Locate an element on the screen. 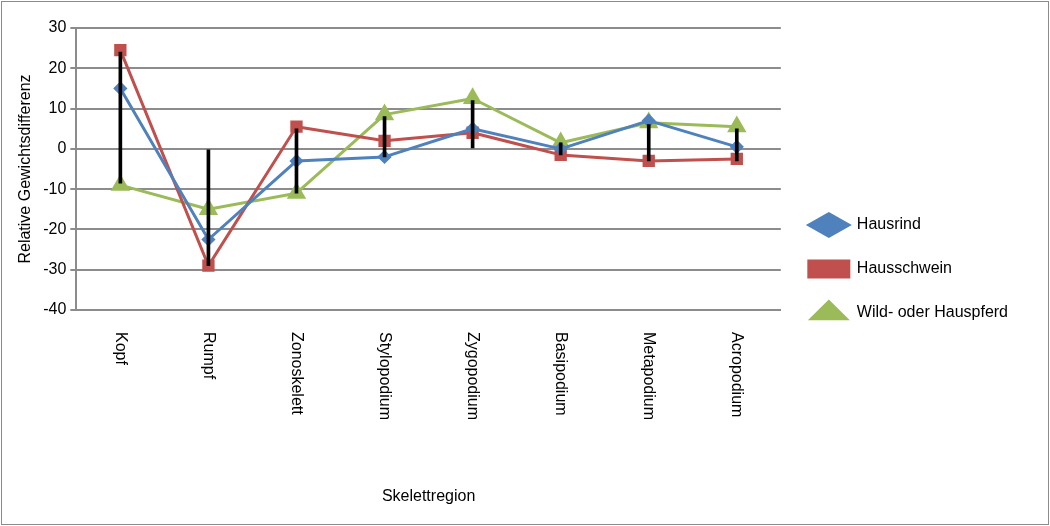 The image size is (1050, 526). y-tick-label: -30 is located at coordinates (55, 269).